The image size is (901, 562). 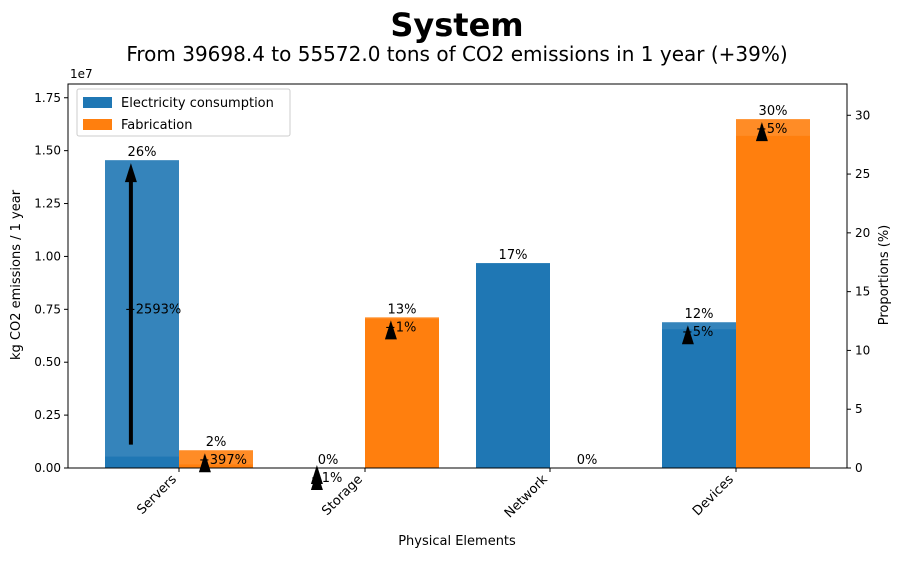 I want to click on legend-box, so click(x=183, y=112).